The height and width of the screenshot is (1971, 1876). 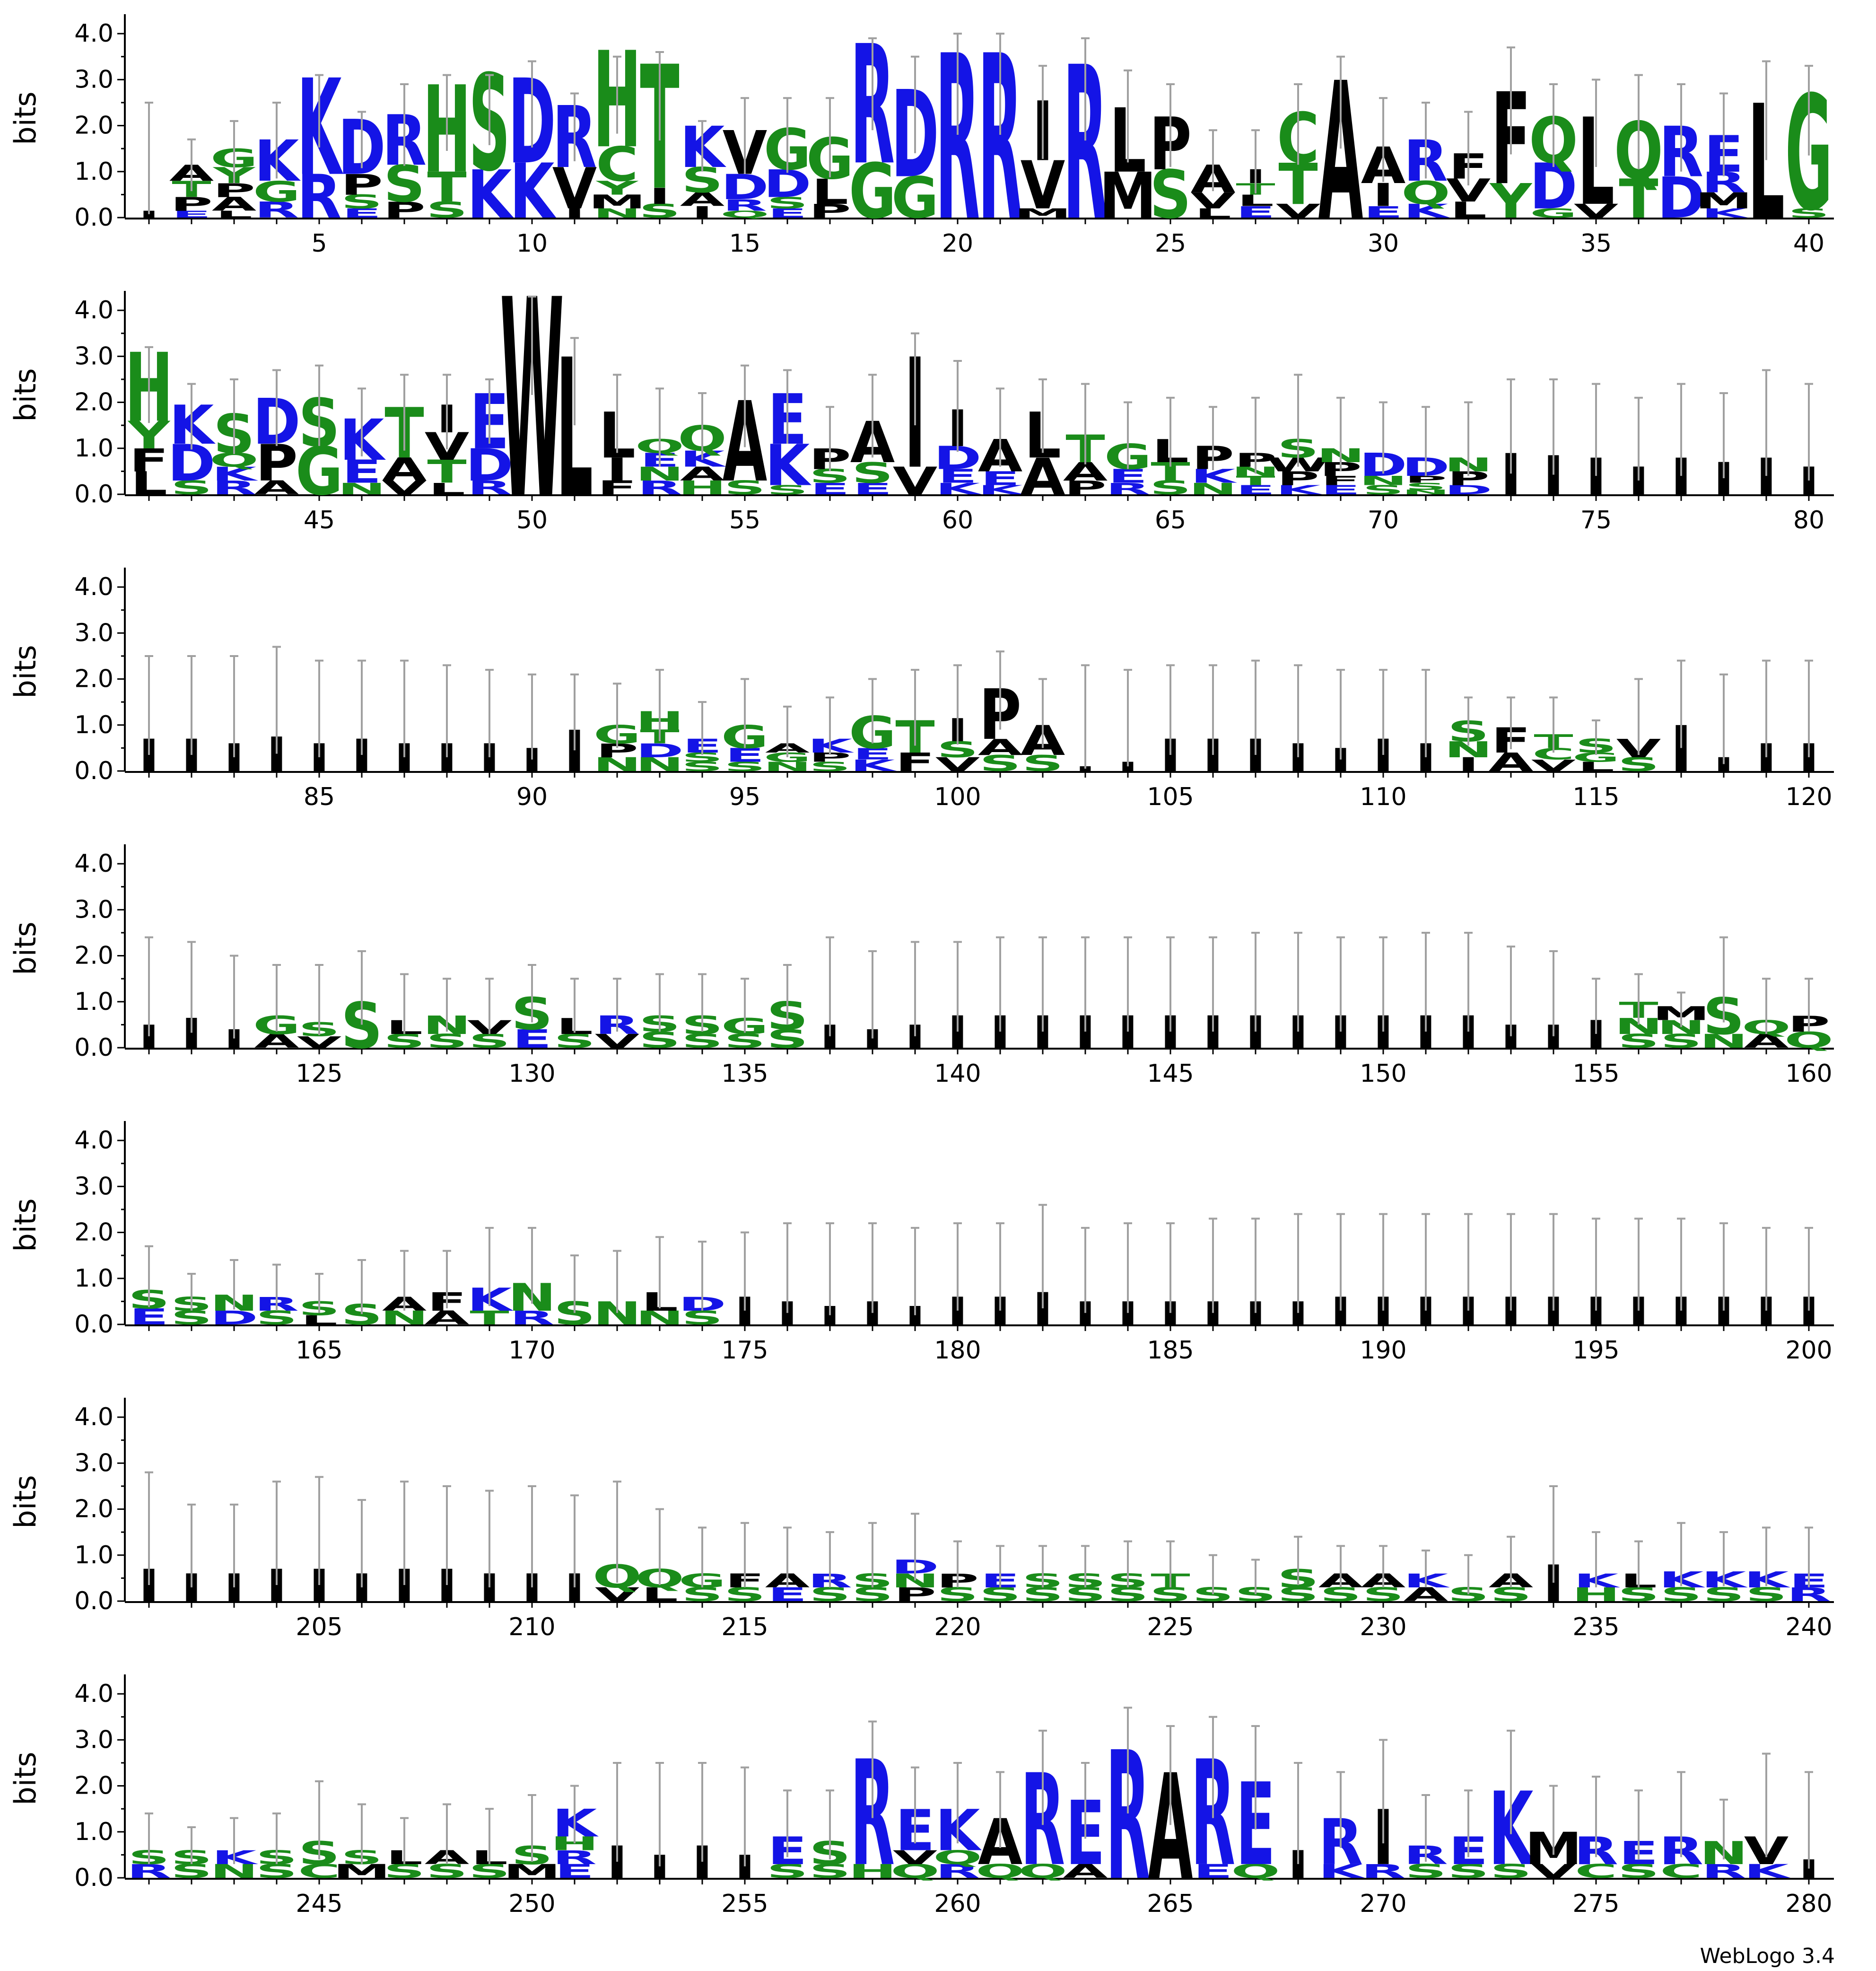 What do you see at coordinates (958, 1074) in the screenshot?
I see `x-tick-label: 140` at bounding box center [958, 1074].